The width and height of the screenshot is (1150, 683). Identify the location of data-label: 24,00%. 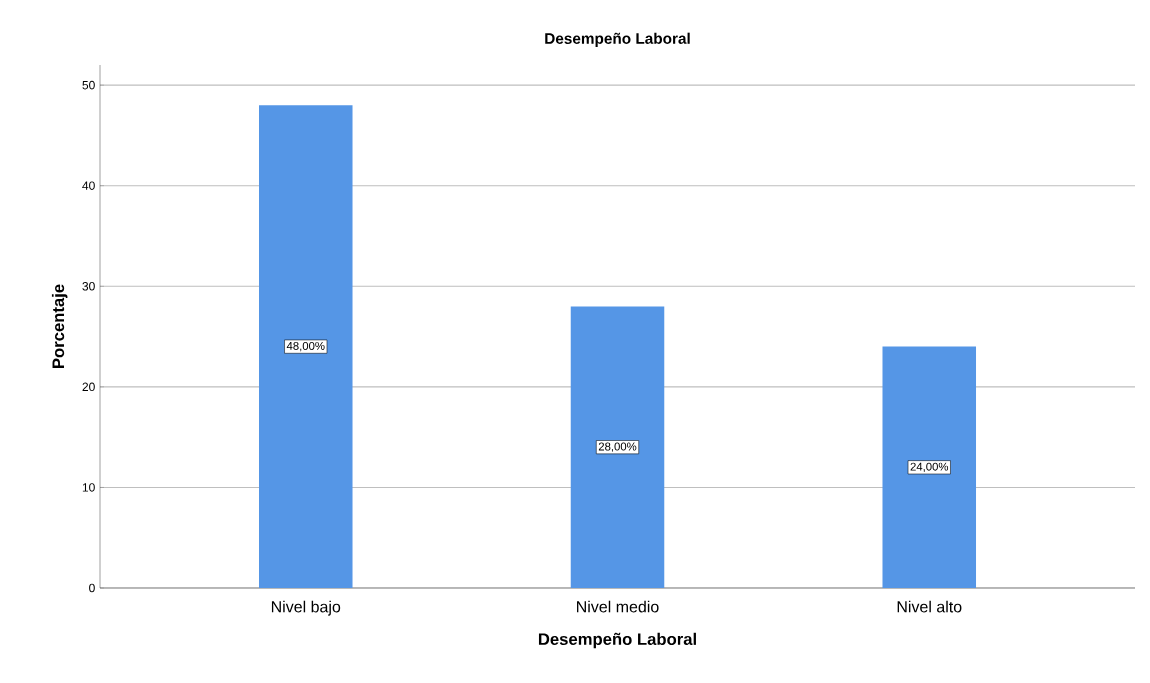
(929, 467).